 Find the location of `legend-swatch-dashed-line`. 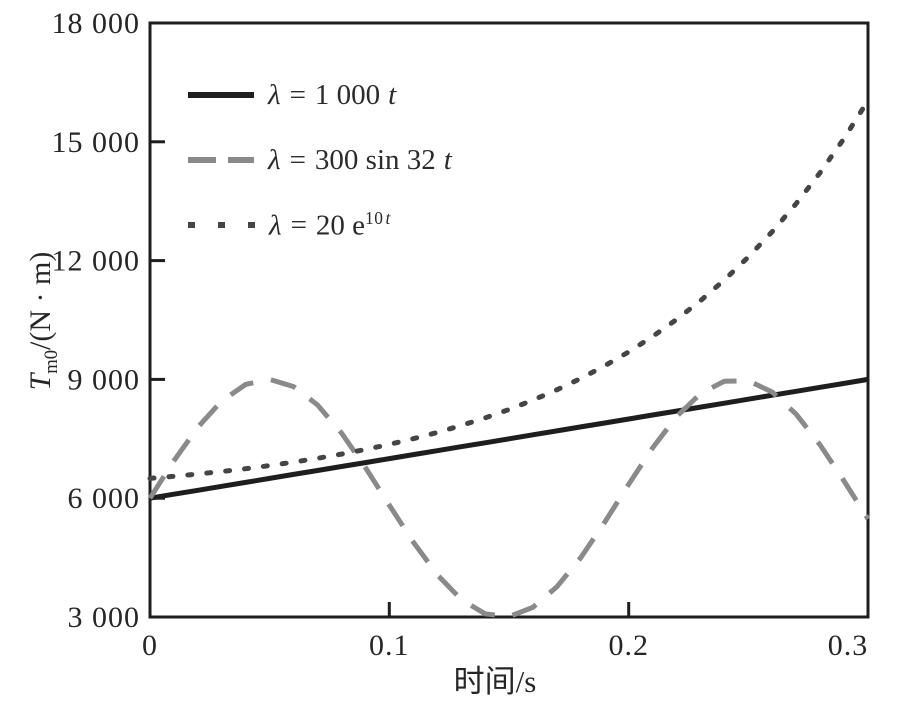

legend-swatch-dashed-line is located at coordinates (221, 160).